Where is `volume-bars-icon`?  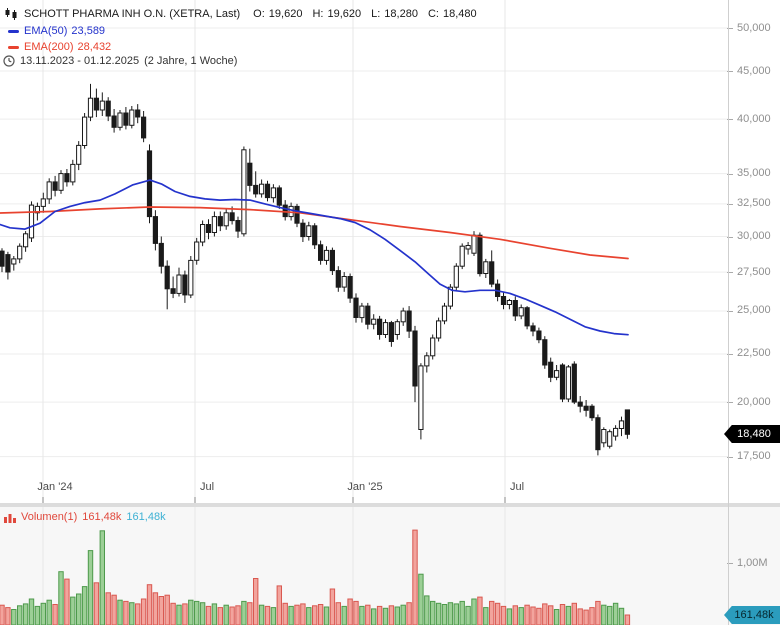
volume-bars-icon is located at coordinates (10, 518).